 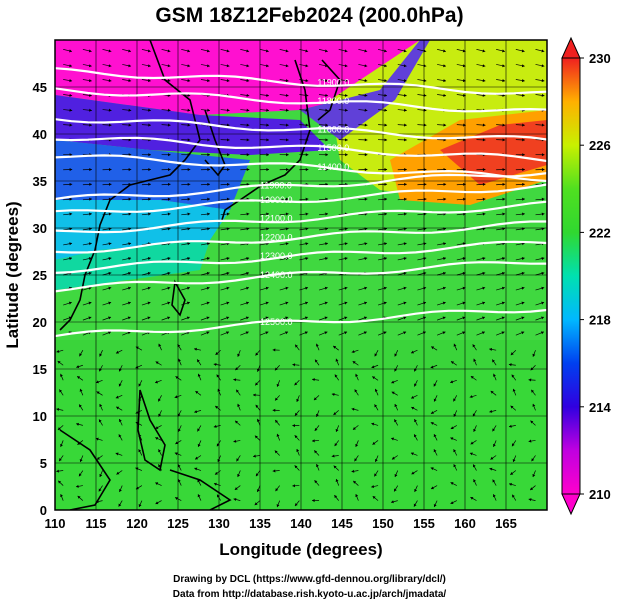 What do you see at coordinates (329, 90) in the screenshot?
I see `hokkaido-coastline` at bounding box center [329, 90].